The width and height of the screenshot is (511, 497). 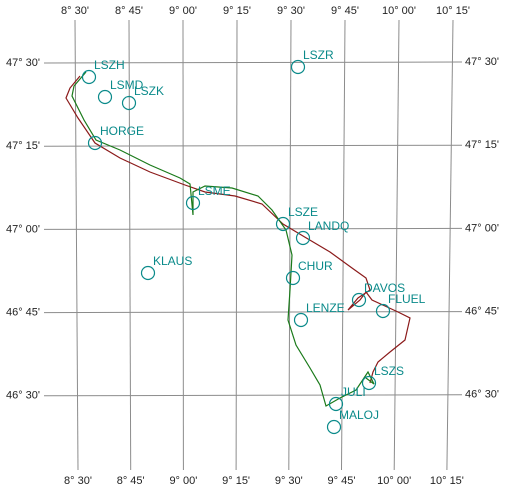 I want to click on waypoint-label: LSZH, so click(x=109, y=65).